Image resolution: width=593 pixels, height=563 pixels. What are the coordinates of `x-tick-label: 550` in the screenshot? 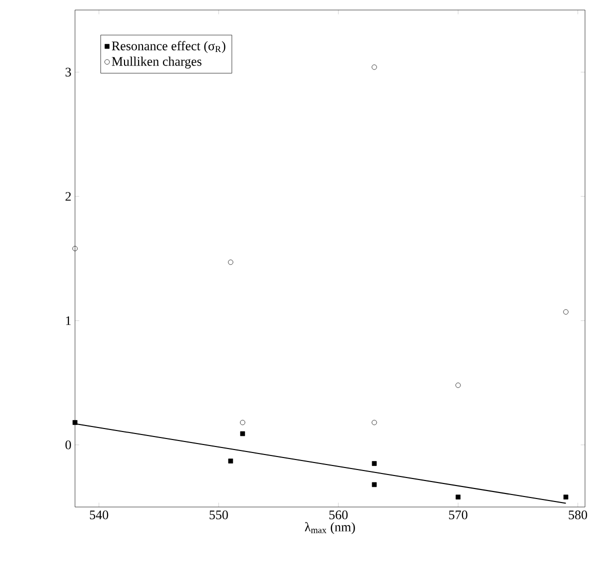 It's located at (219, 515).